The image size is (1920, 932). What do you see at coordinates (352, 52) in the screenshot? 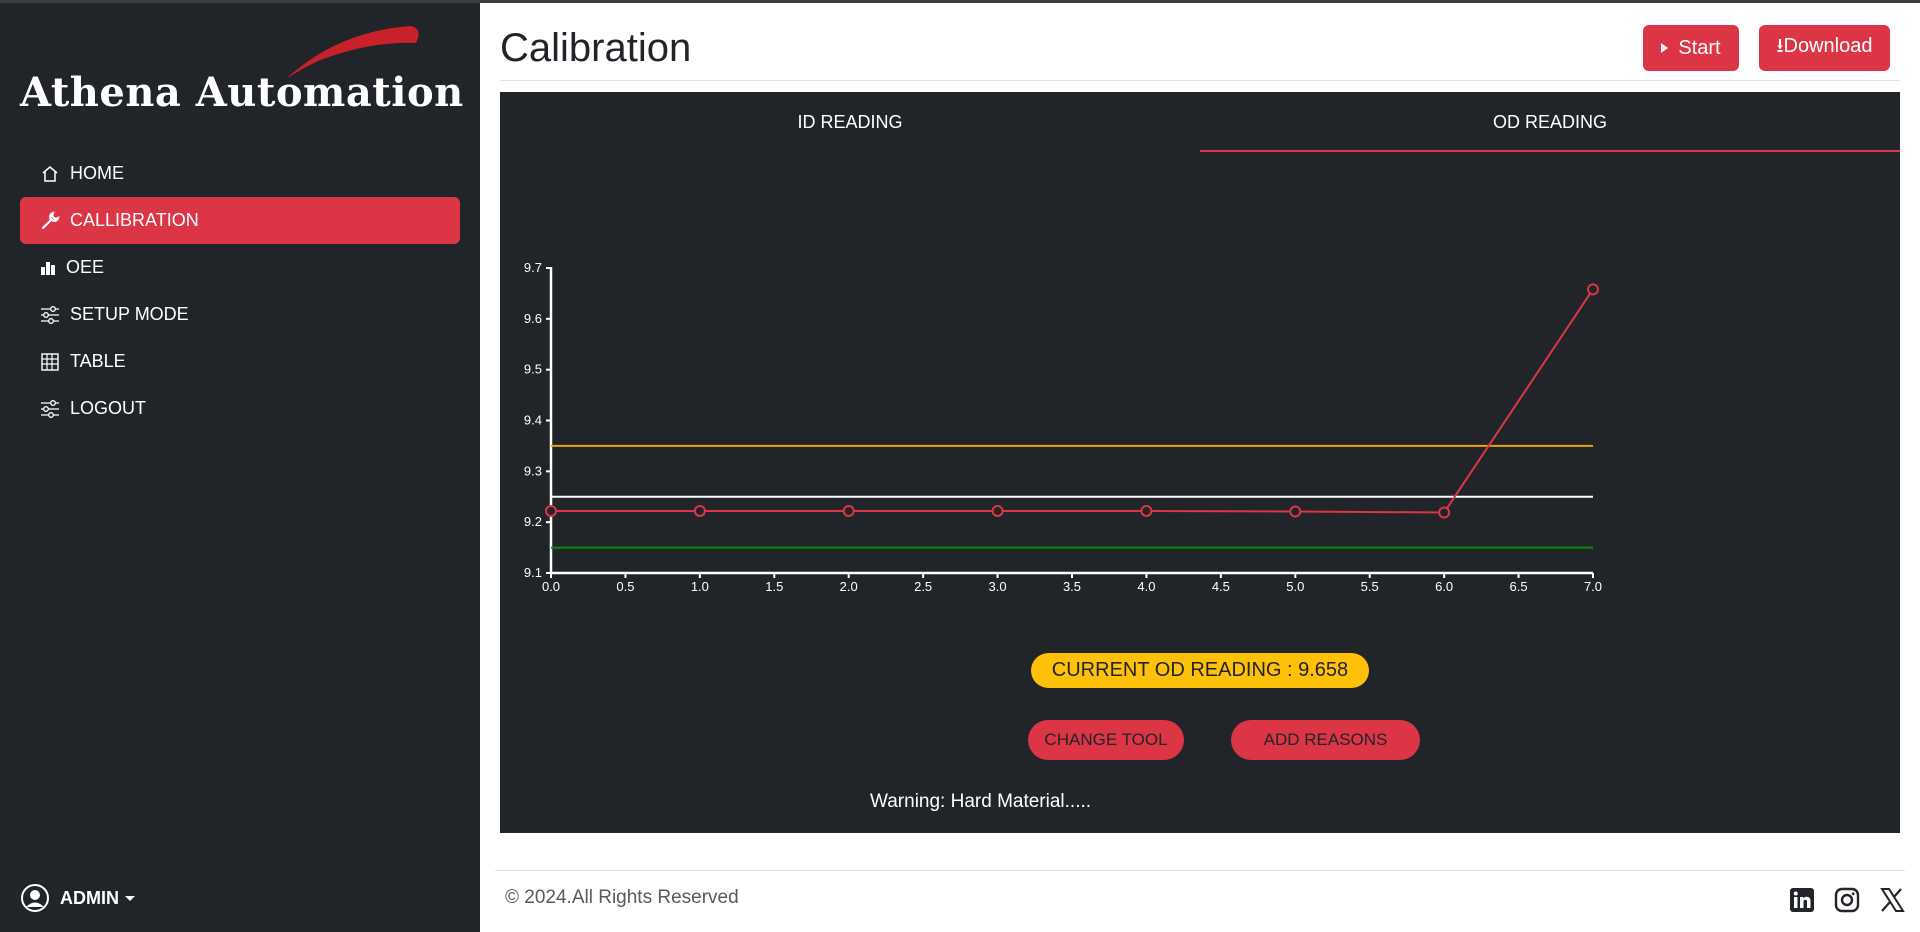
I see `logo-swoosh-icon` at bounding box center [352, 52].